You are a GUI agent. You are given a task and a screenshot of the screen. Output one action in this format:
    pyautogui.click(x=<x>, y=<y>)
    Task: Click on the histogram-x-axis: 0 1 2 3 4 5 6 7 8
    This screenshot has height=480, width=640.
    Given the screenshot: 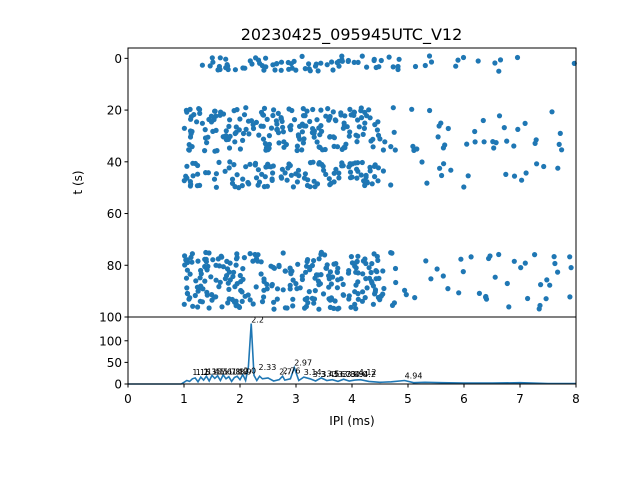 What is the action you would take?
    pyautogui.click(x=352, y=395)
    